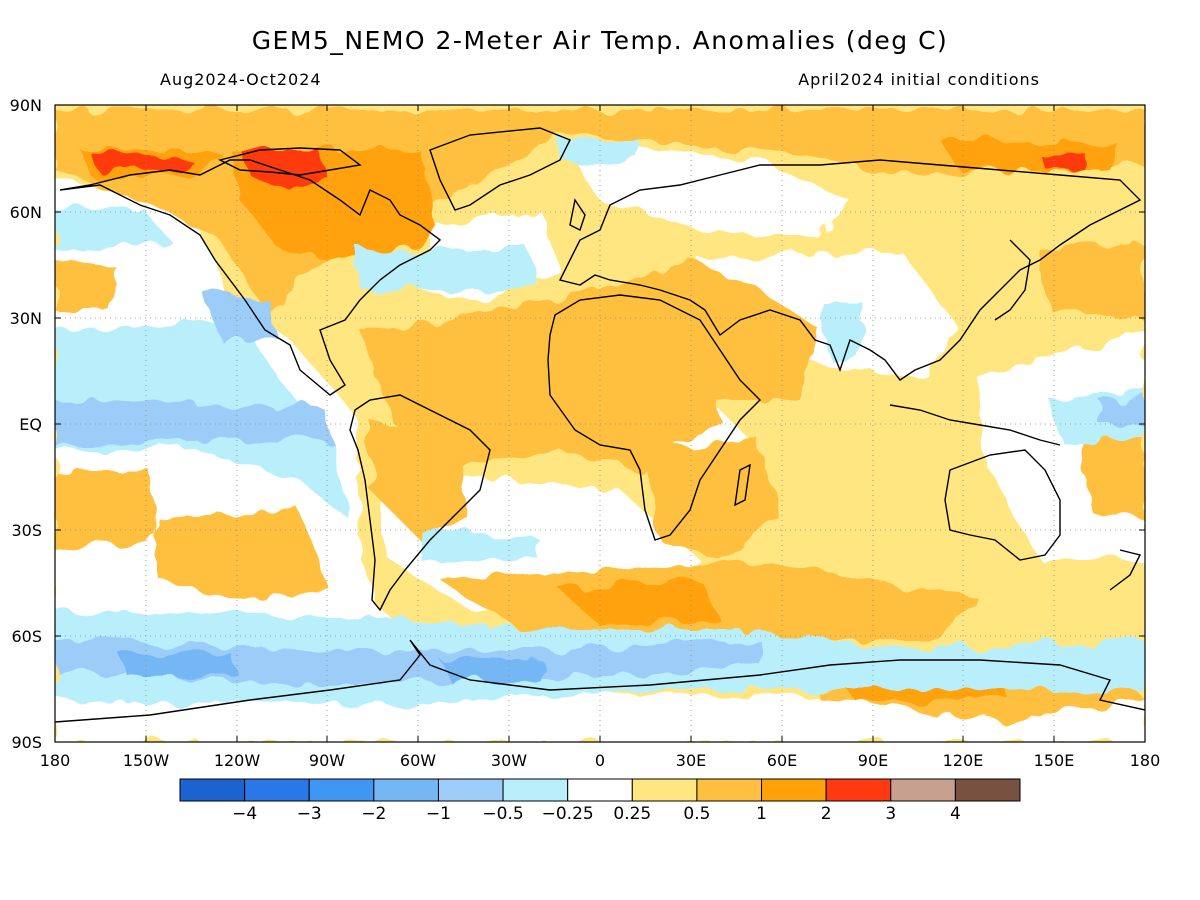  What do you see at coordinates (26, 105) in the screenshot?
I see `lat-label: 90N` at bounding box center [26, 105].